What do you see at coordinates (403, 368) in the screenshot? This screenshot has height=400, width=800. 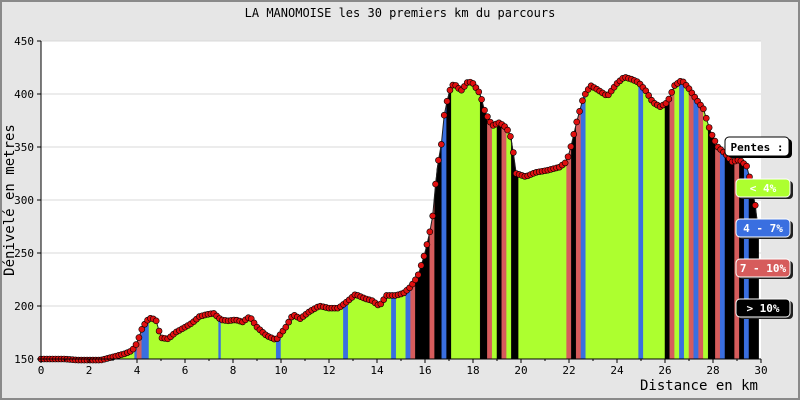 I see `x-axis-ticks: 0 2 4 6 8 10 12 14 16 18 20 22 24 26 28 30` at bounding box center [403, 368].